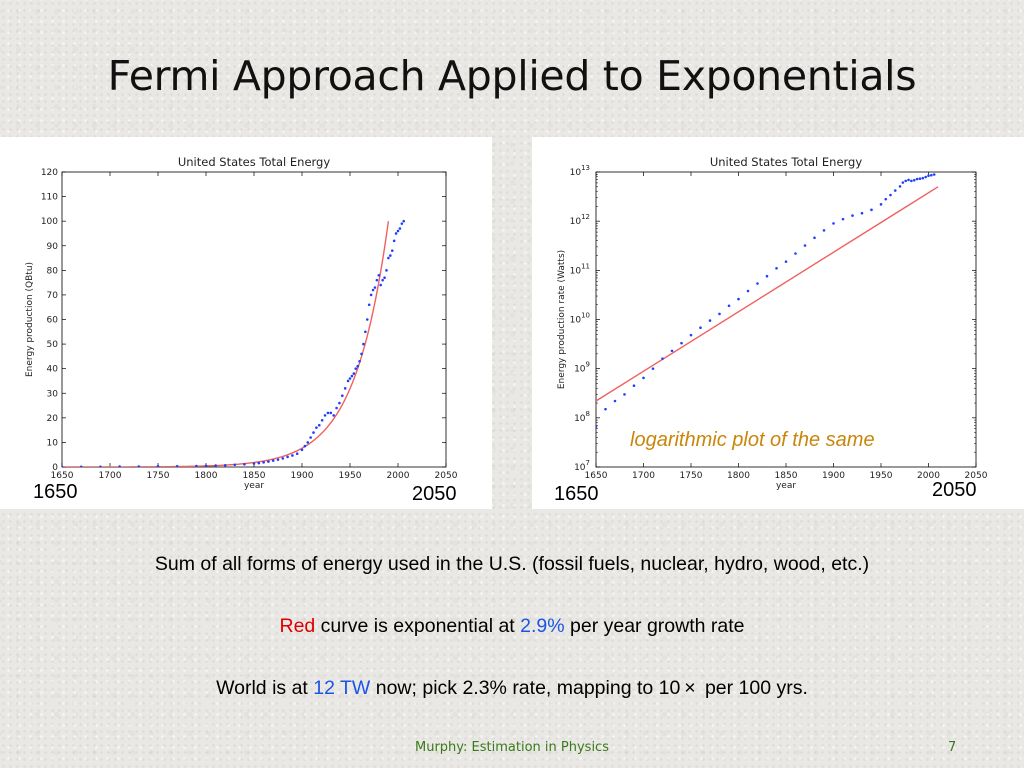 This screenshot has width=1024, height=768. What do you see at coordinates (30, 319) in the screenshot?
I see `linear-y-axis-label: Energy production (QBtu)` at bounding box center [30, 319].